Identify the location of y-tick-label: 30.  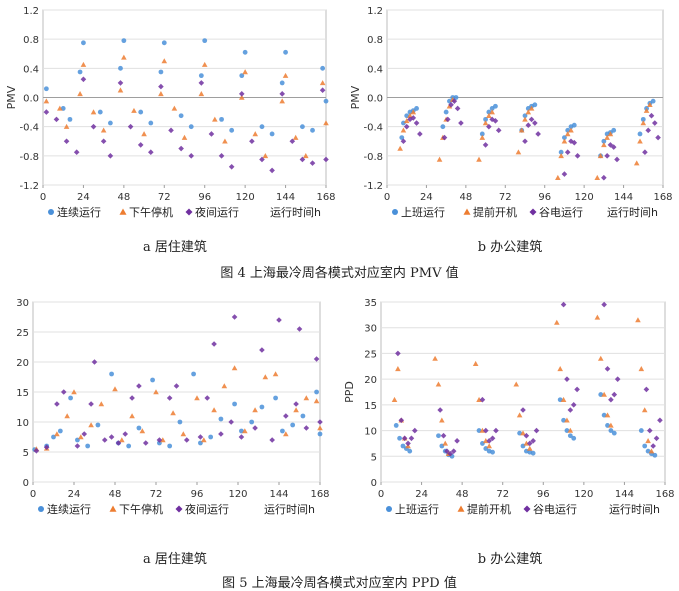
(22, 303).